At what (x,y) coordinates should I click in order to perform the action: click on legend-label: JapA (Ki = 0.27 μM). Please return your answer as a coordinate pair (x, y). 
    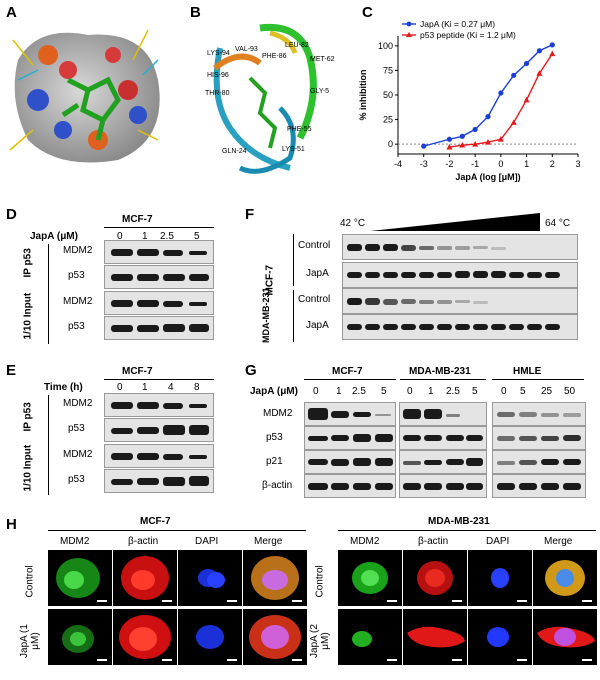
    Looking at the image, I should click on (457, 24).